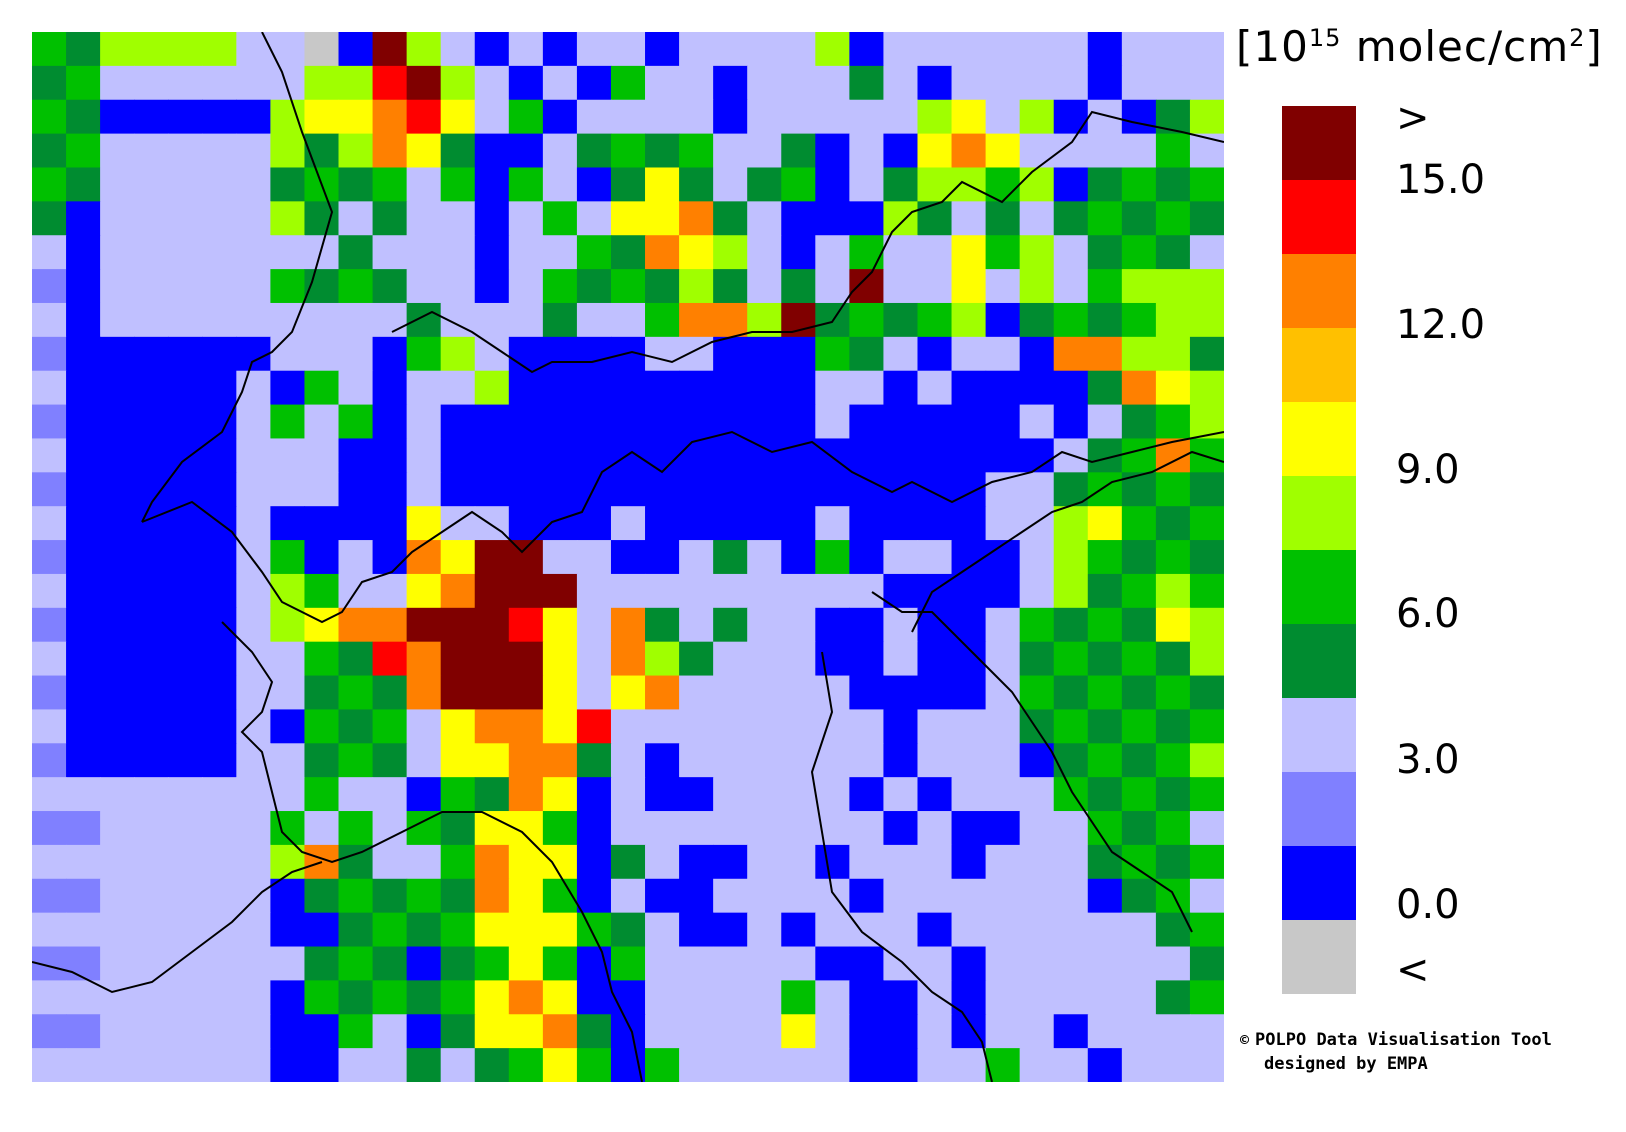 This screenshot has height=1132, width=1626. What do you see at coordinates (1272, 46) in the screenshot?
I see `unit-base: [10` at bounding box center [1272, 46].